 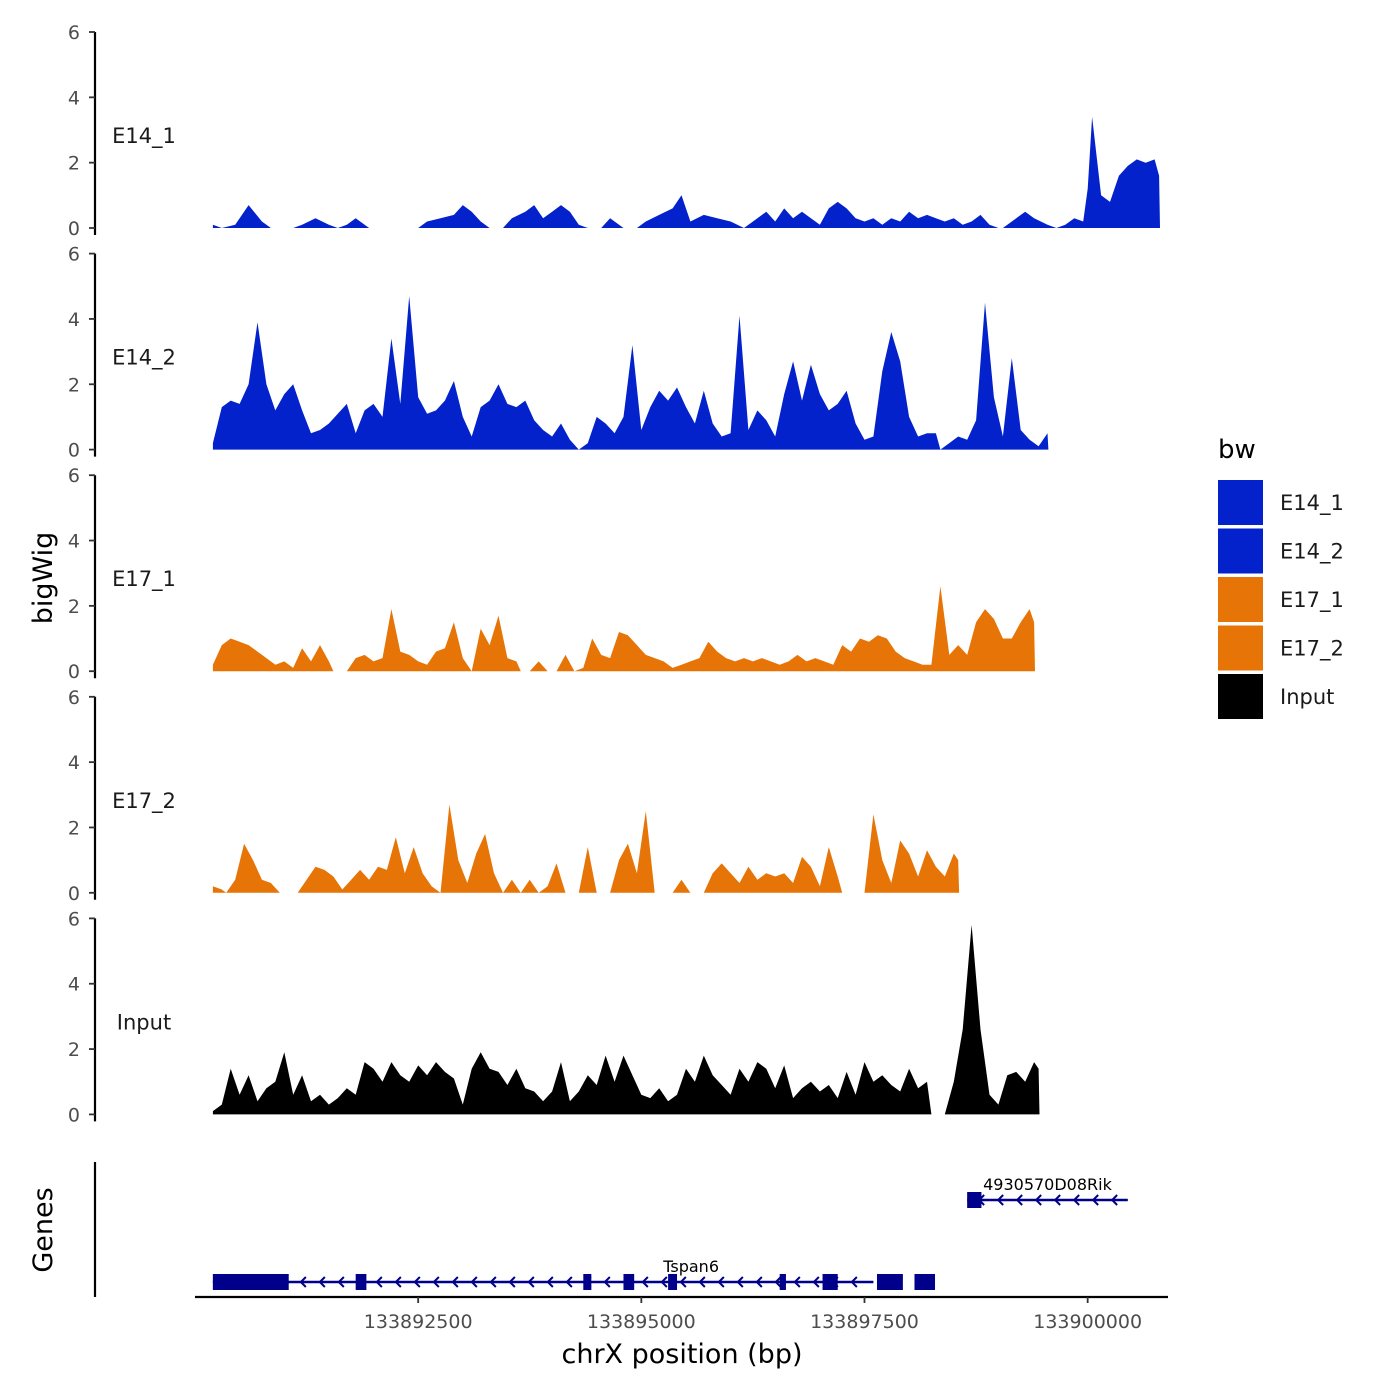 What do you see at coordinates (551, 574) in the screenshot?
I see `track-E17_1: 0 2 4 6 E17_1` at bounding box center [551, 574].